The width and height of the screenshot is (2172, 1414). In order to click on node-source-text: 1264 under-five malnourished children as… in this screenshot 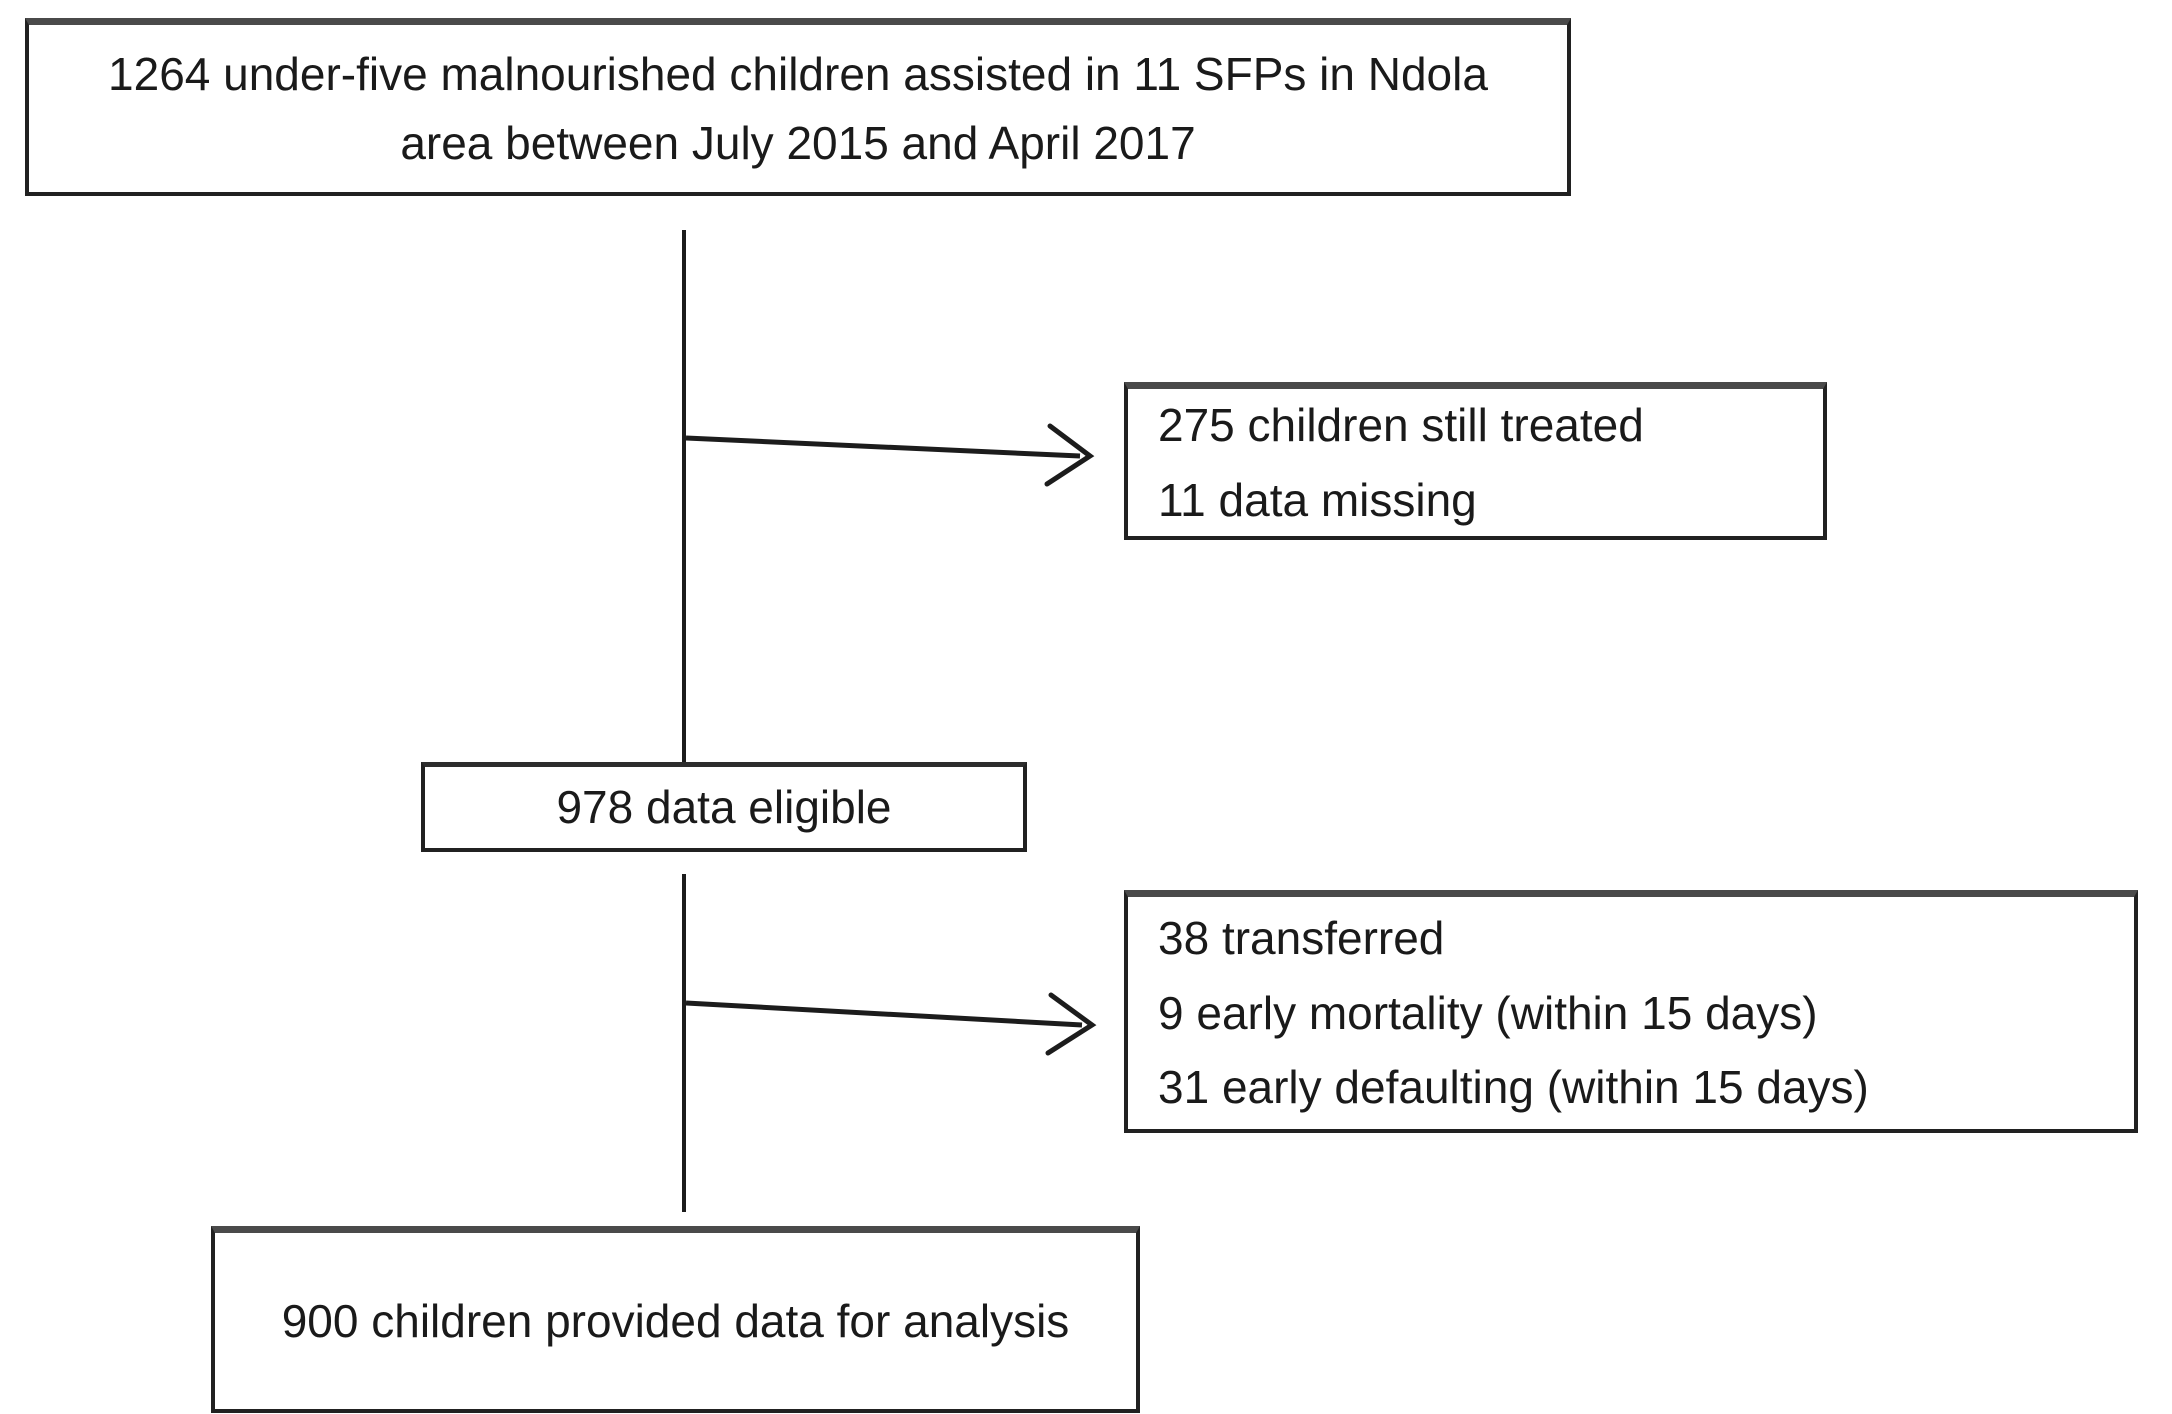, I will do `click(798, 108)`.